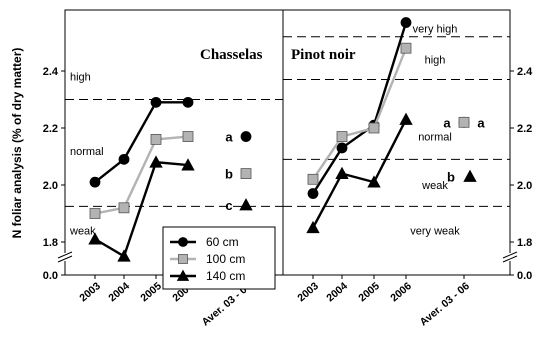 The height and width of the screenshot is (343, 555). I want to click on y-tick-label-right: 2.4, so click(525, 72).